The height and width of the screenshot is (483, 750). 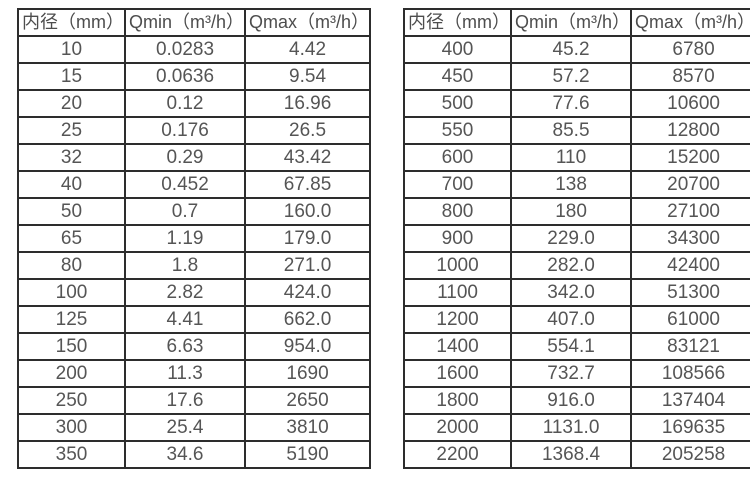 I want to click on table-cell: 800, so click(x=458, y=211).